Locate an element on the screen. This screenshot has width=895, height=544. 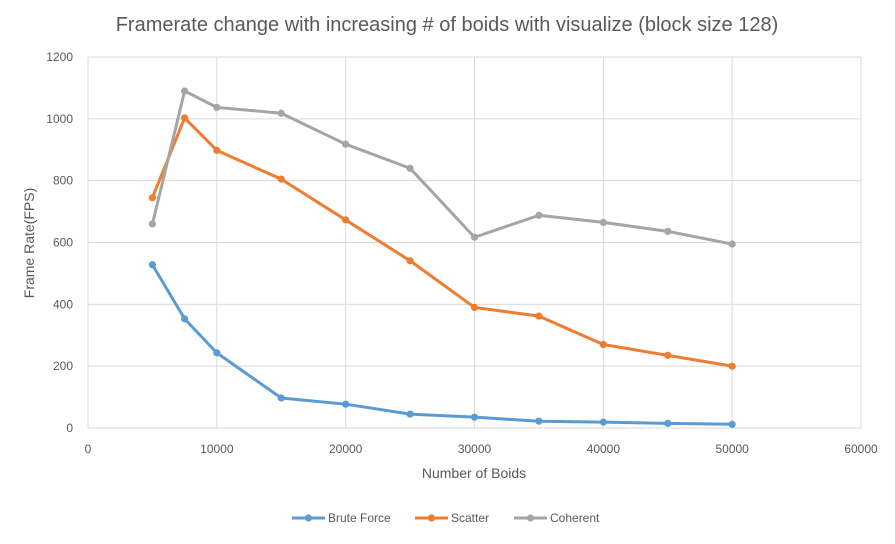
y-tick-label: 200 is located at coordinates (63, 366).